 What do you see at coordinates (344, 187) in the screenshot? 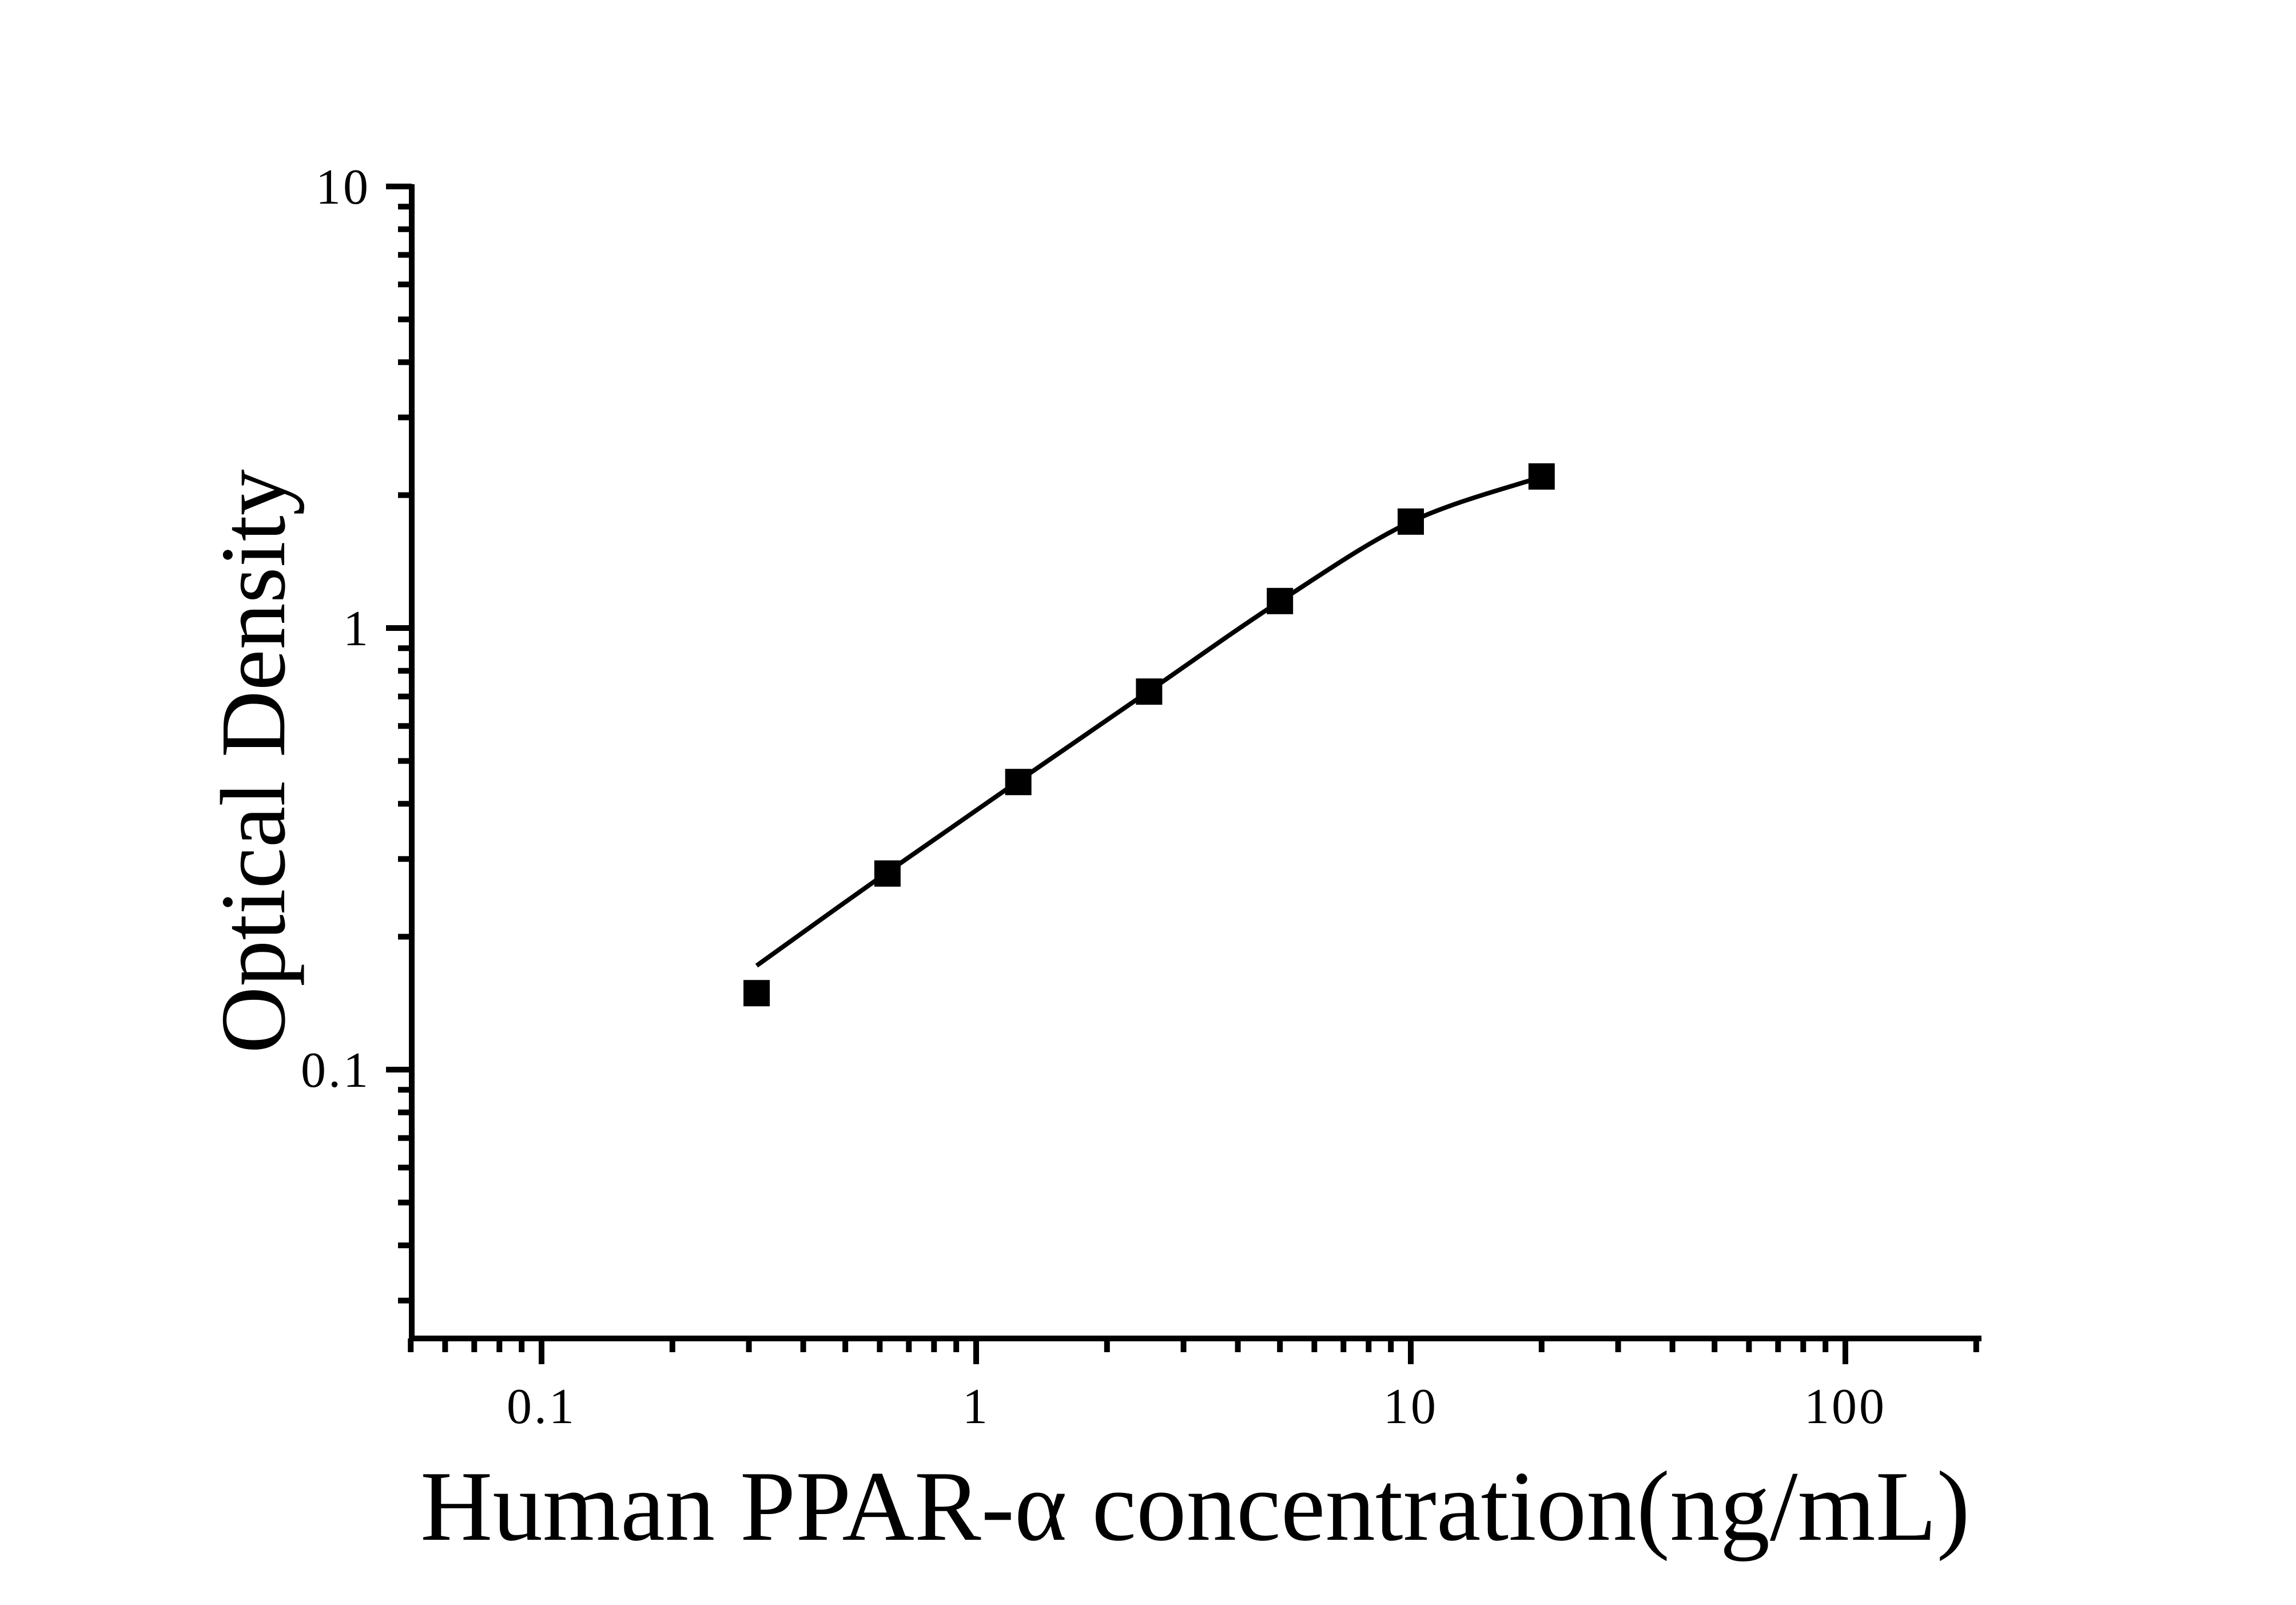
I see `y-tick-label: 10` at bounding box center [344, 187].